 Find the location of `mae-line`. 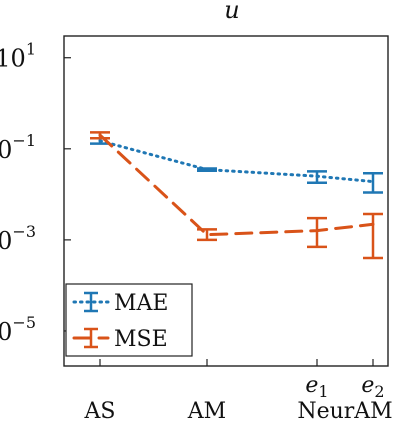

mae-line is located at coordinates (236, 161).